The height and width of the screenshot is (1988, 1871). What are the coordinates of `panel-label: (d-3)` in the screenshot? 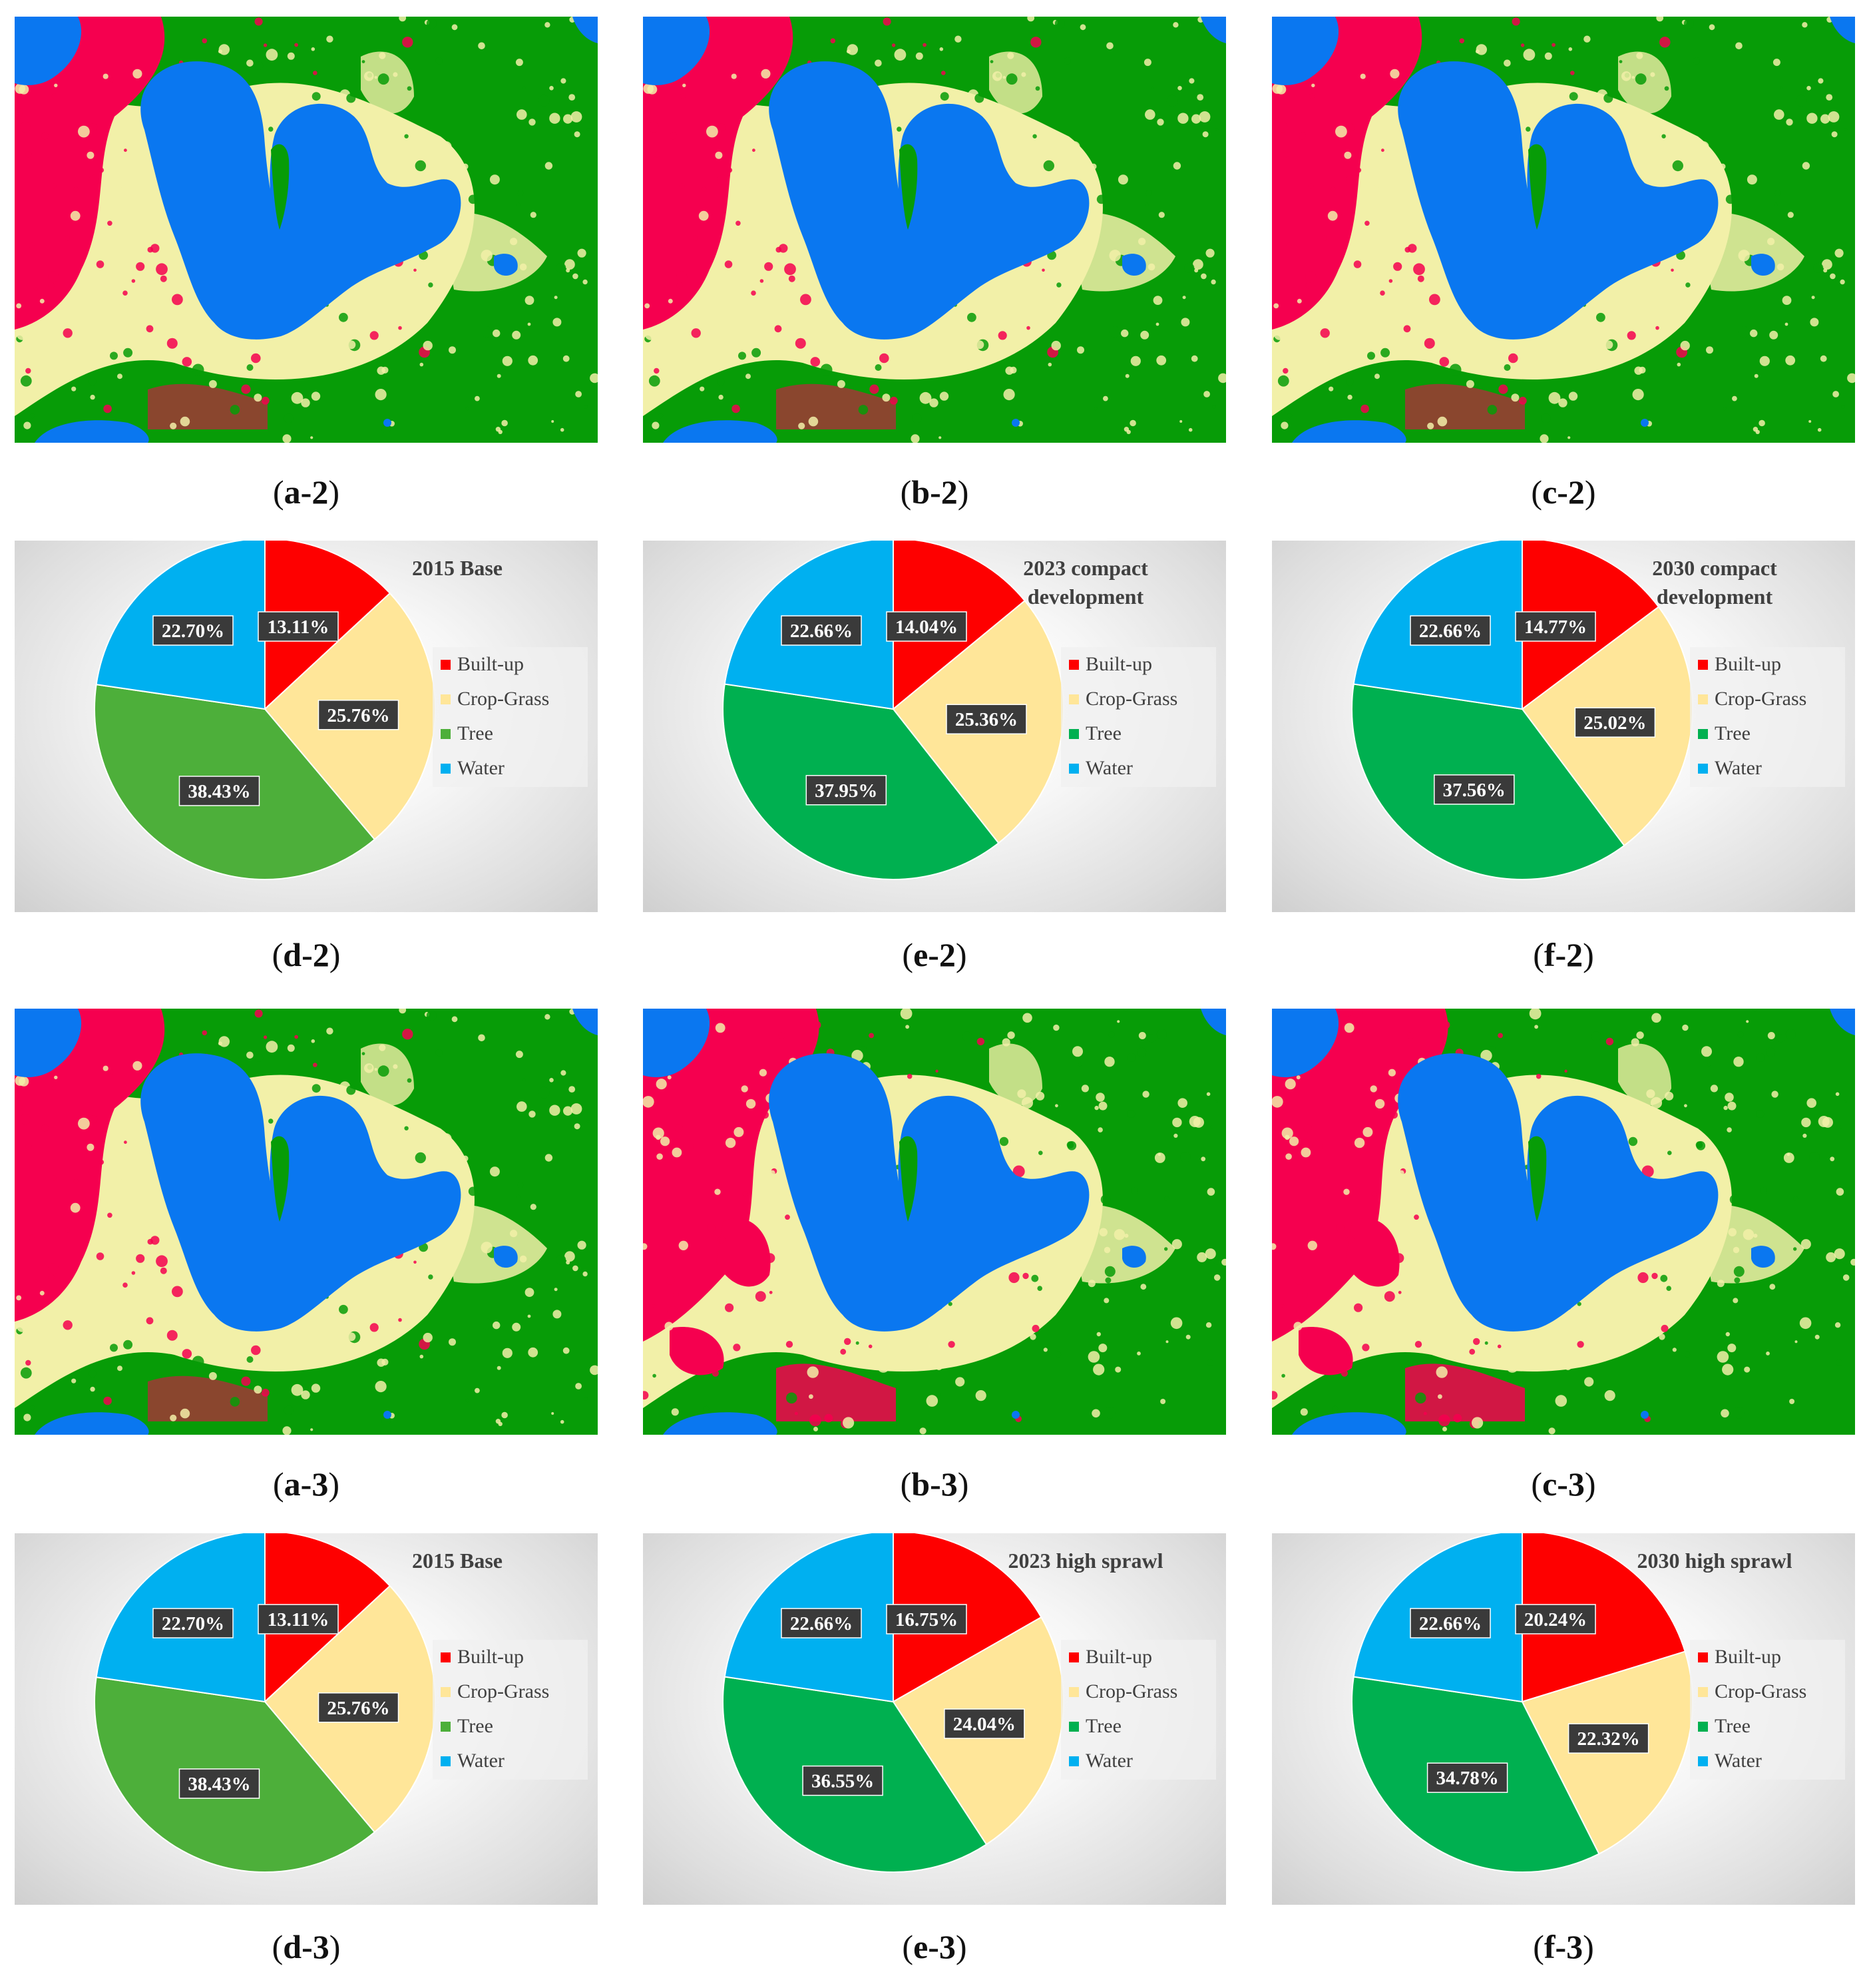 It's located at (307, 1946).